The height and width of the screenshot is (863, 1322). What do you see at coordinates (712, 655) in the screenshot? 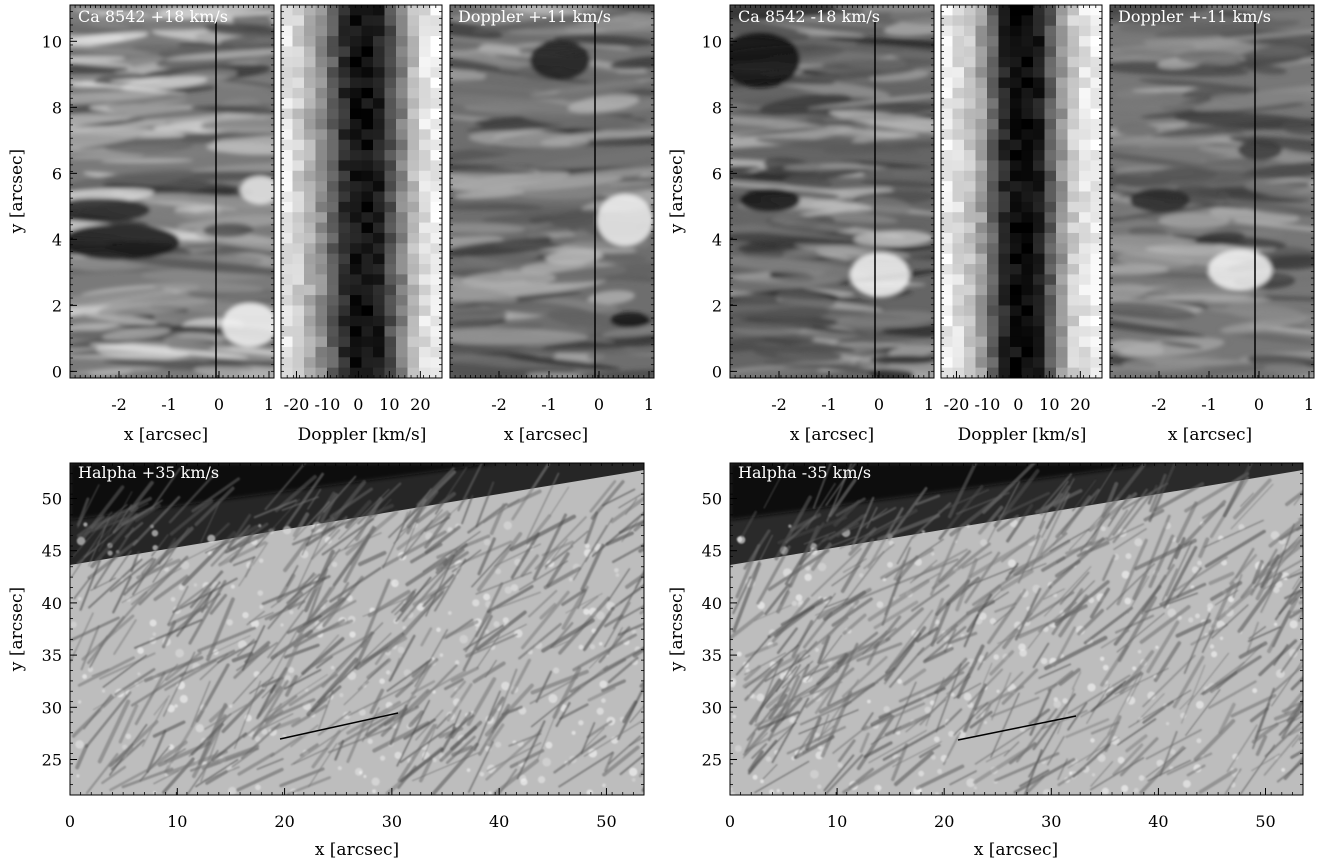
I see `y-tick-label: 35` at bounding box center [712, 655].